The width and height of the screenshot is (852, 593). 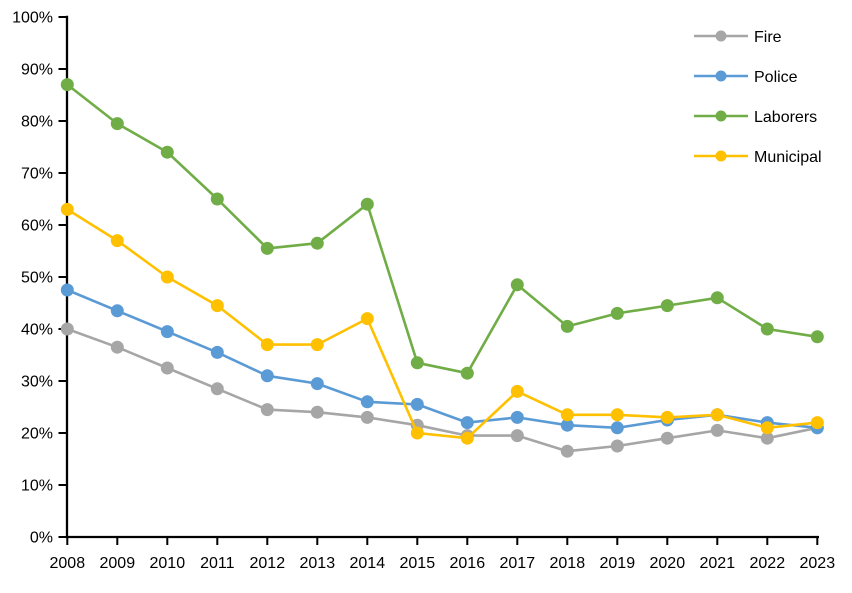 What do you see at coordinates (67, 290) in the screenshot?
I see `point-police-2008` at bounding box center [67, 290].